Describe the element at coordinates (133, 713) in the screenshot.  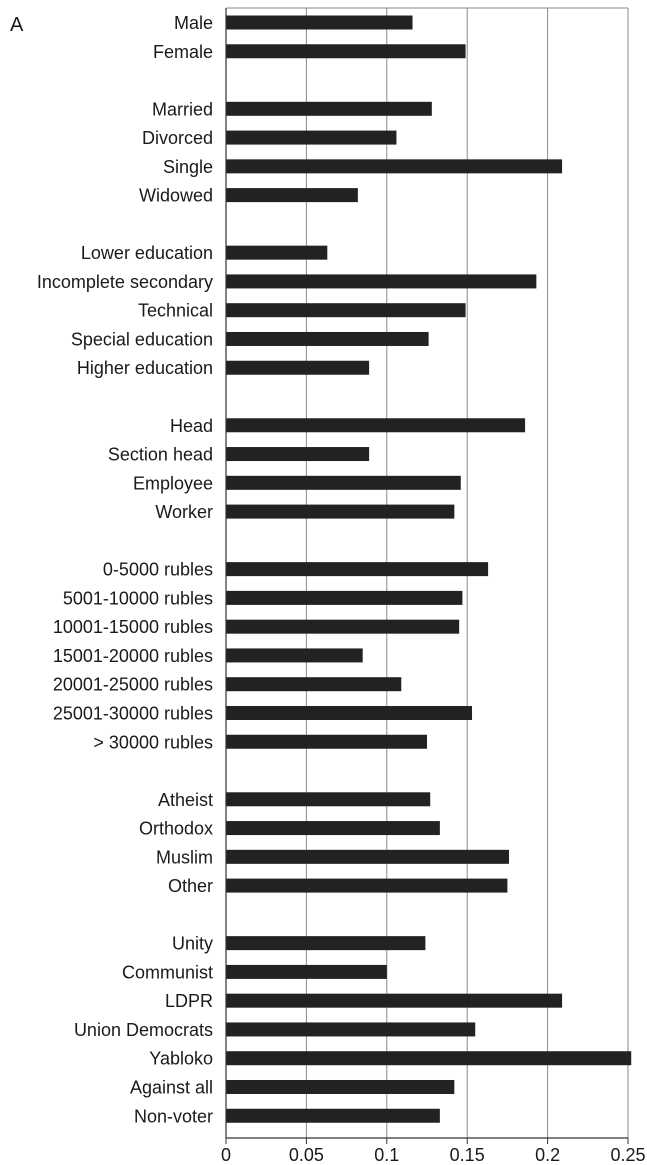
I see `category-label: 25001-30000 rubles` at that location.